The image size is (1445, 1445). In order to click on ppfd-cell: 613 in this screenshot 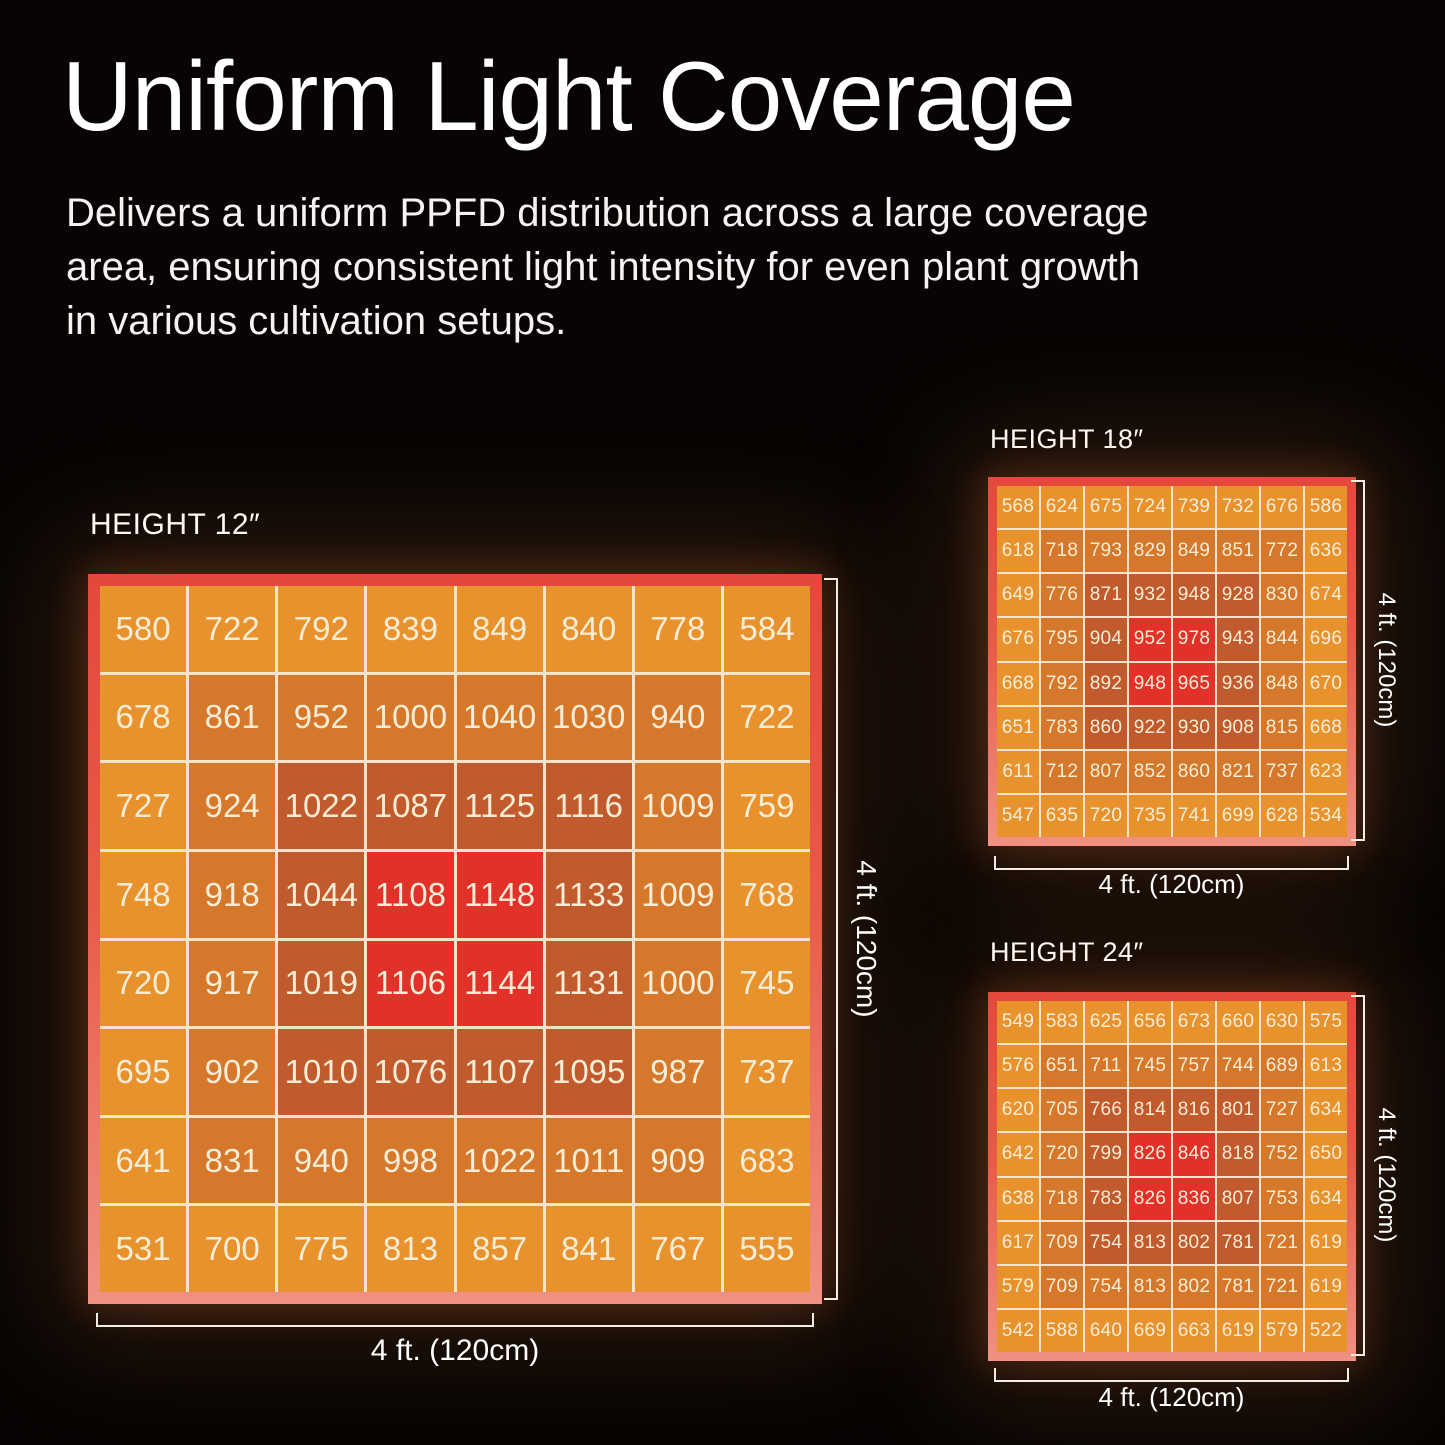, I will do `click(1326, 1066)`.